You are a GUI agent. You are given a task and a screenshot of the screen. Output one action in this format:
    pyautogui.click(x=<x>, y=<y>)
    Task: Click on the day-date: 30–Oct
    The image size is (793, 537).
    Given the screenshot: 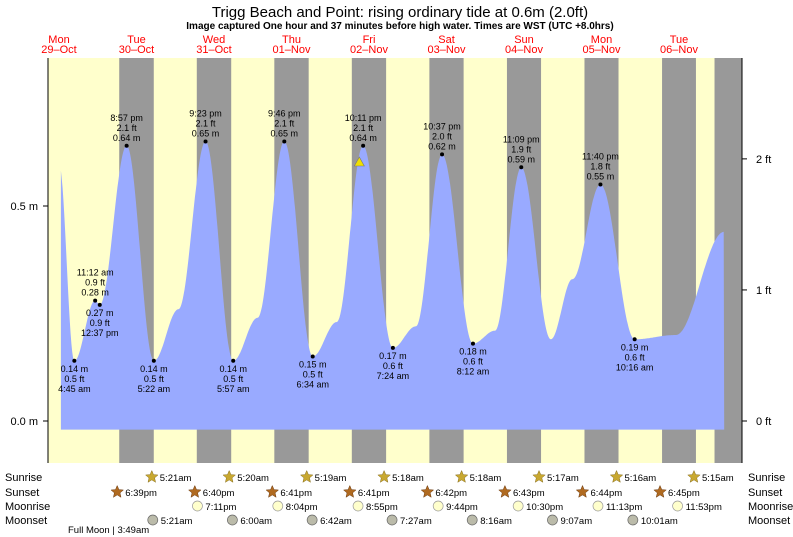 What is the action you would take?
    pyautogui.click(x=136, y=50)
    